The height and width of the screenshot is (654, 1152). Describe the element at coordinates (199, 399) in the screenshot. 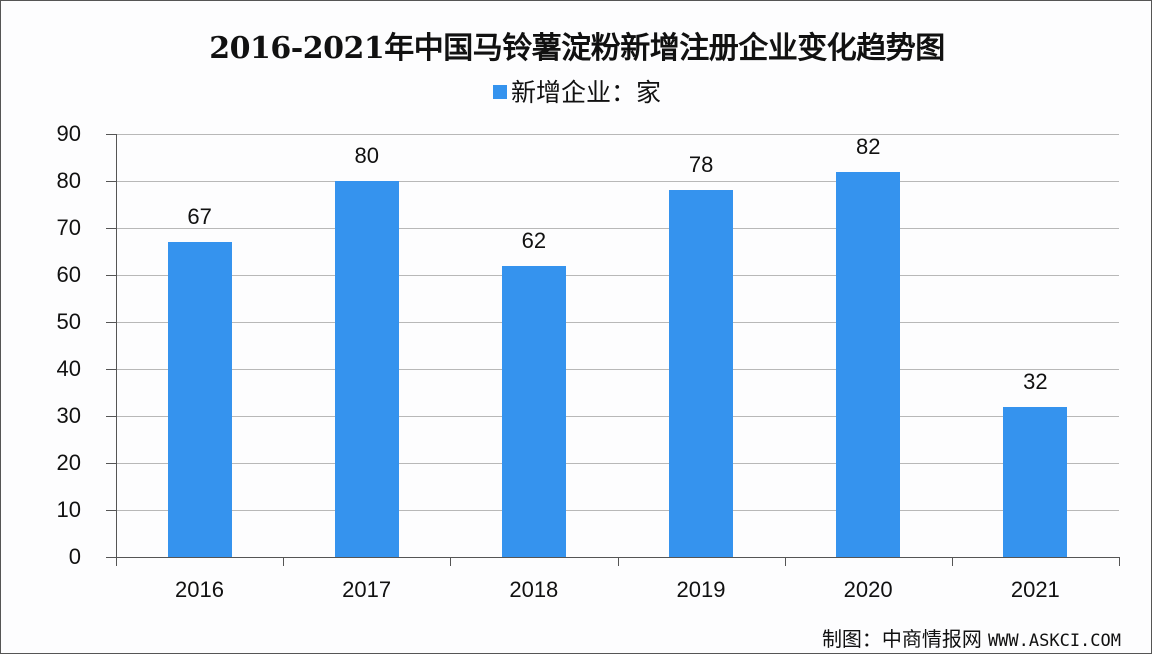

I see `bar-2016` at that location.